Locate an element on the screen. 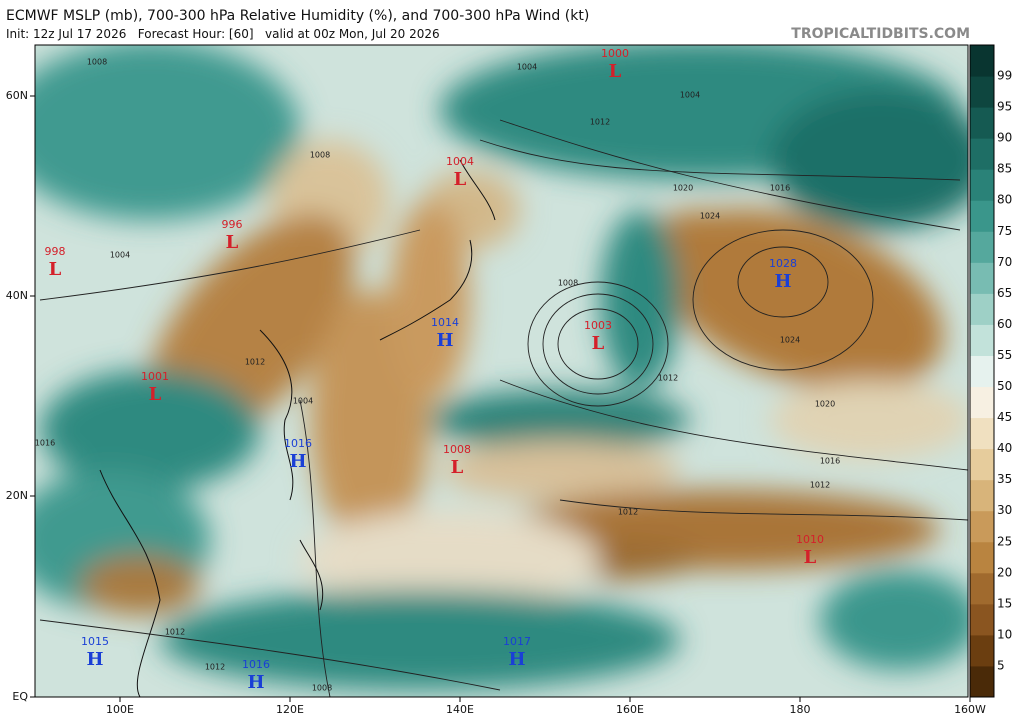 The height and width of the screenshot is (717, 1024). colorbar-tick-label: 50 is located at coordinates (1004, 386).